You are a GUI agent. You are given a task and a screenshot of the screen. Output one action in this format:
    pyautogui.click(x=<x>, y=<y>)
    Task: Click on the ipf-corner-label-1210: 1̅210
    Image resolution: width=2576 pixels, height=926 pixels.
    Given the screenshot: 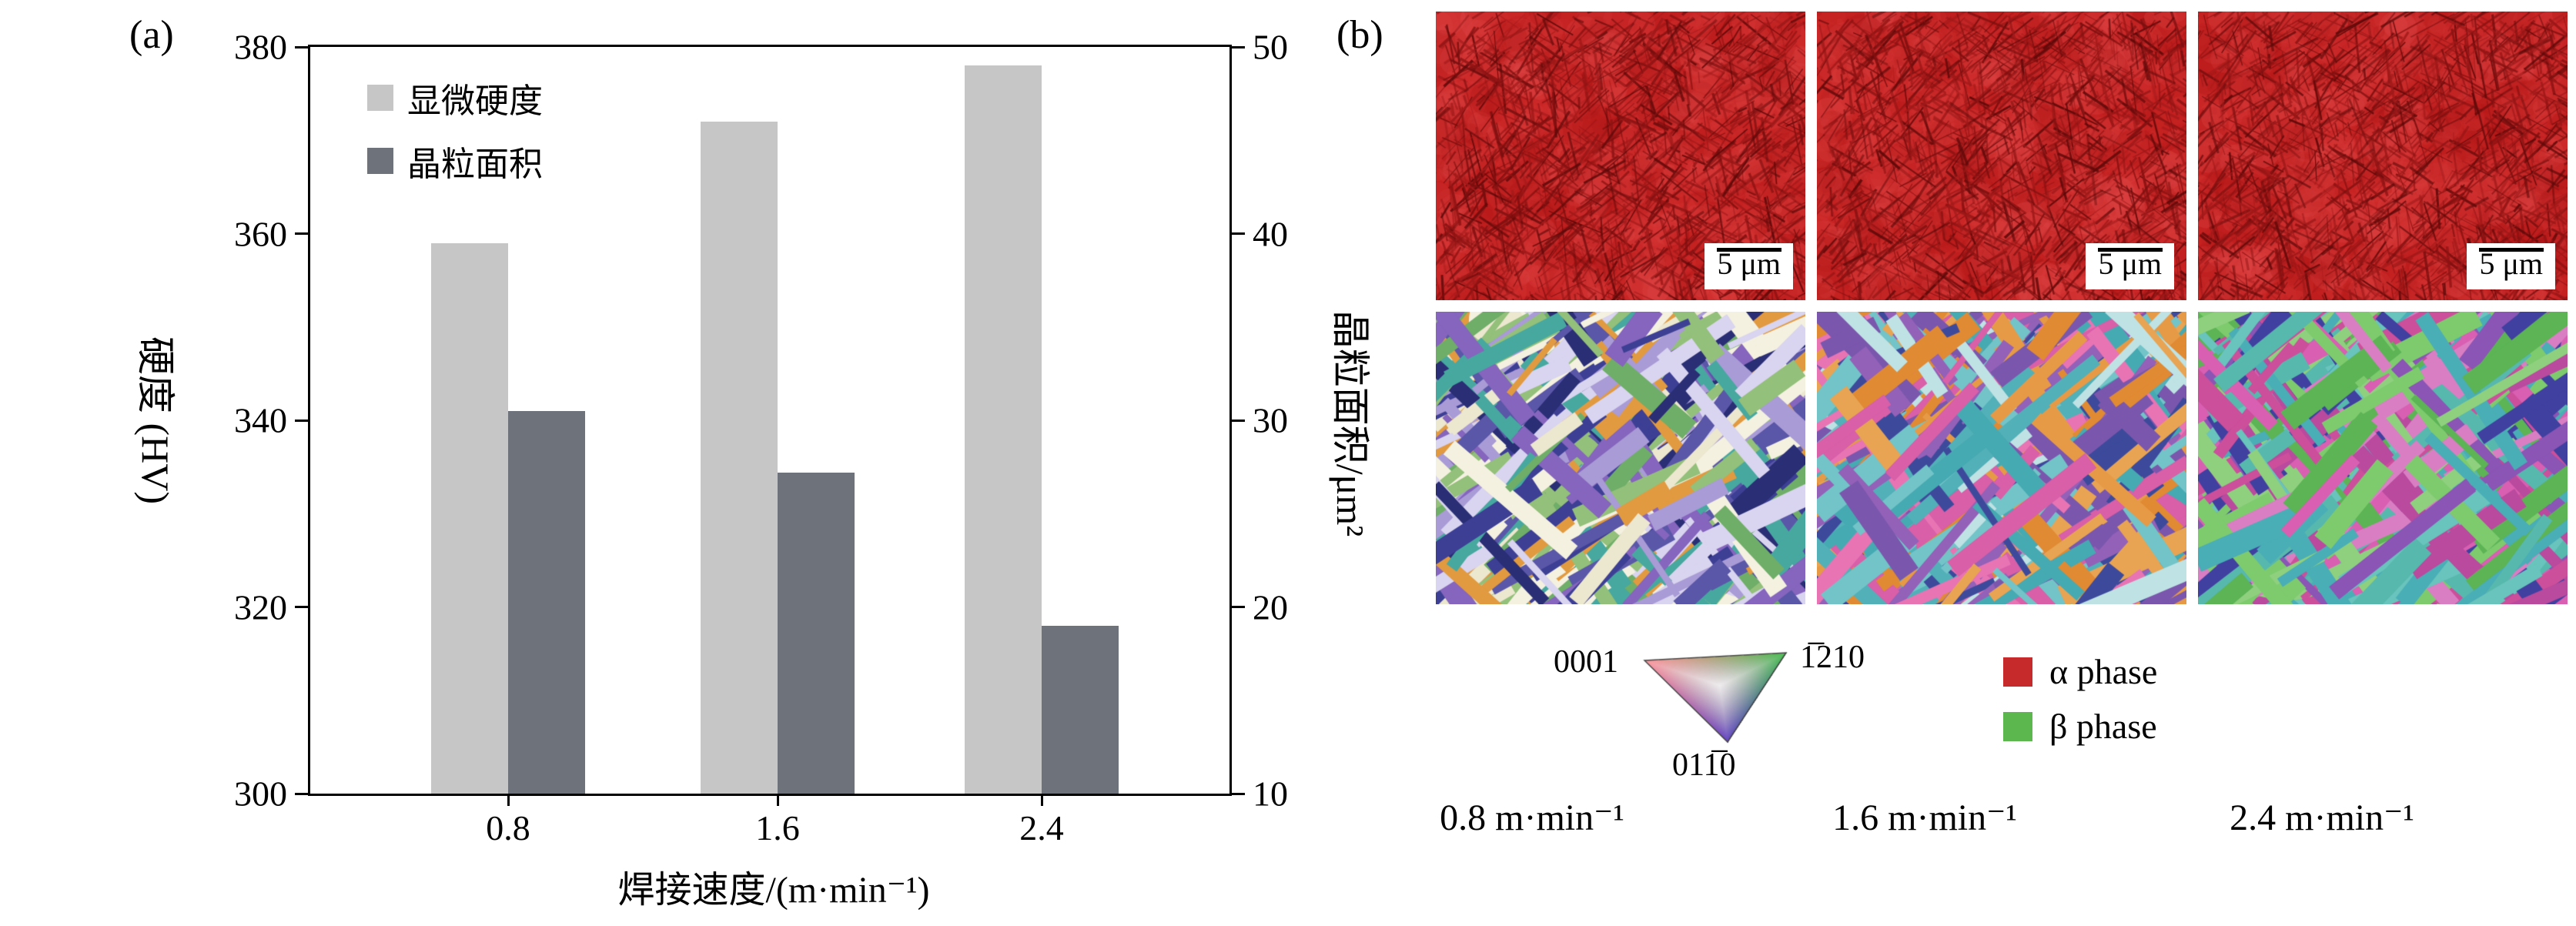 What is the action you would take?
    pyautogui.click(x=1833, y=657)
    